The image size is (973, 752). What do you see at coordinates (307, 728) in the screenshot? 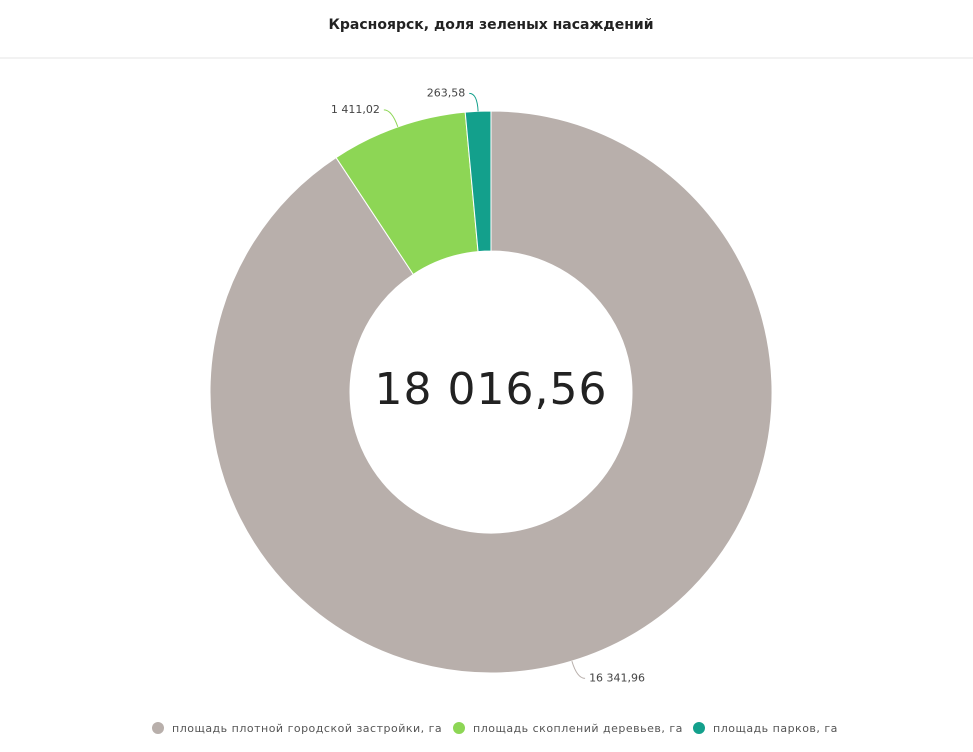
I see `legend-label: площадь плотной городской застройки, га` at bounding box center [307, 728].